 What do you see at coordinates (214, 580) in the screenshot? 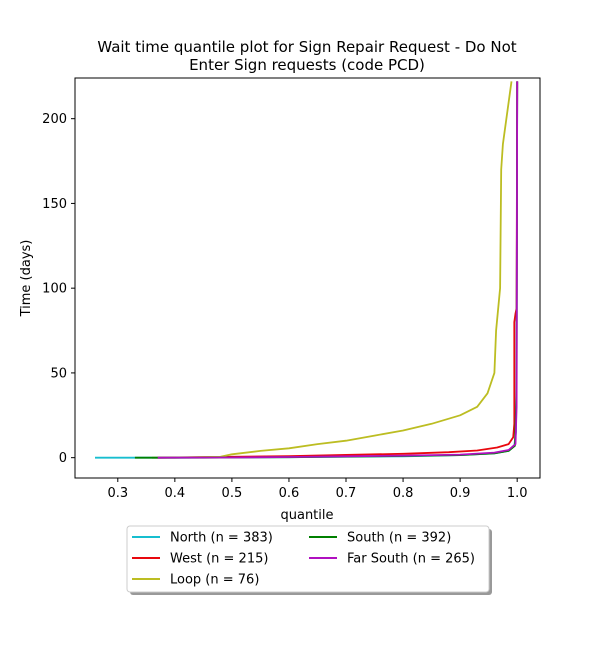
I see `legend-label: Loop (n = 76)` at bounding box center [214, 580].